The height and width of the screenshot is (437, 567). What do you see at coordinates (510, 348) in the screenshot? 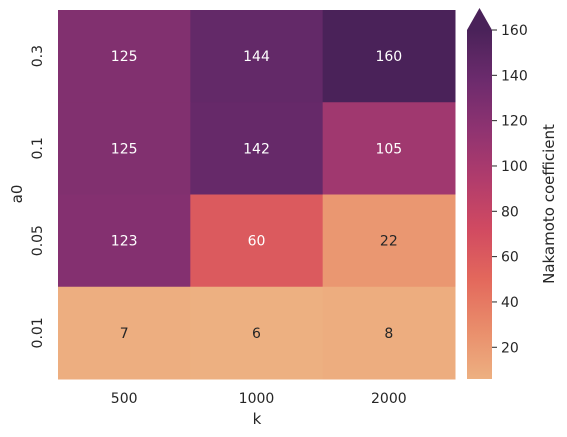
I see `colorbar-tick-label: 20` at bounding box center [510, 348].